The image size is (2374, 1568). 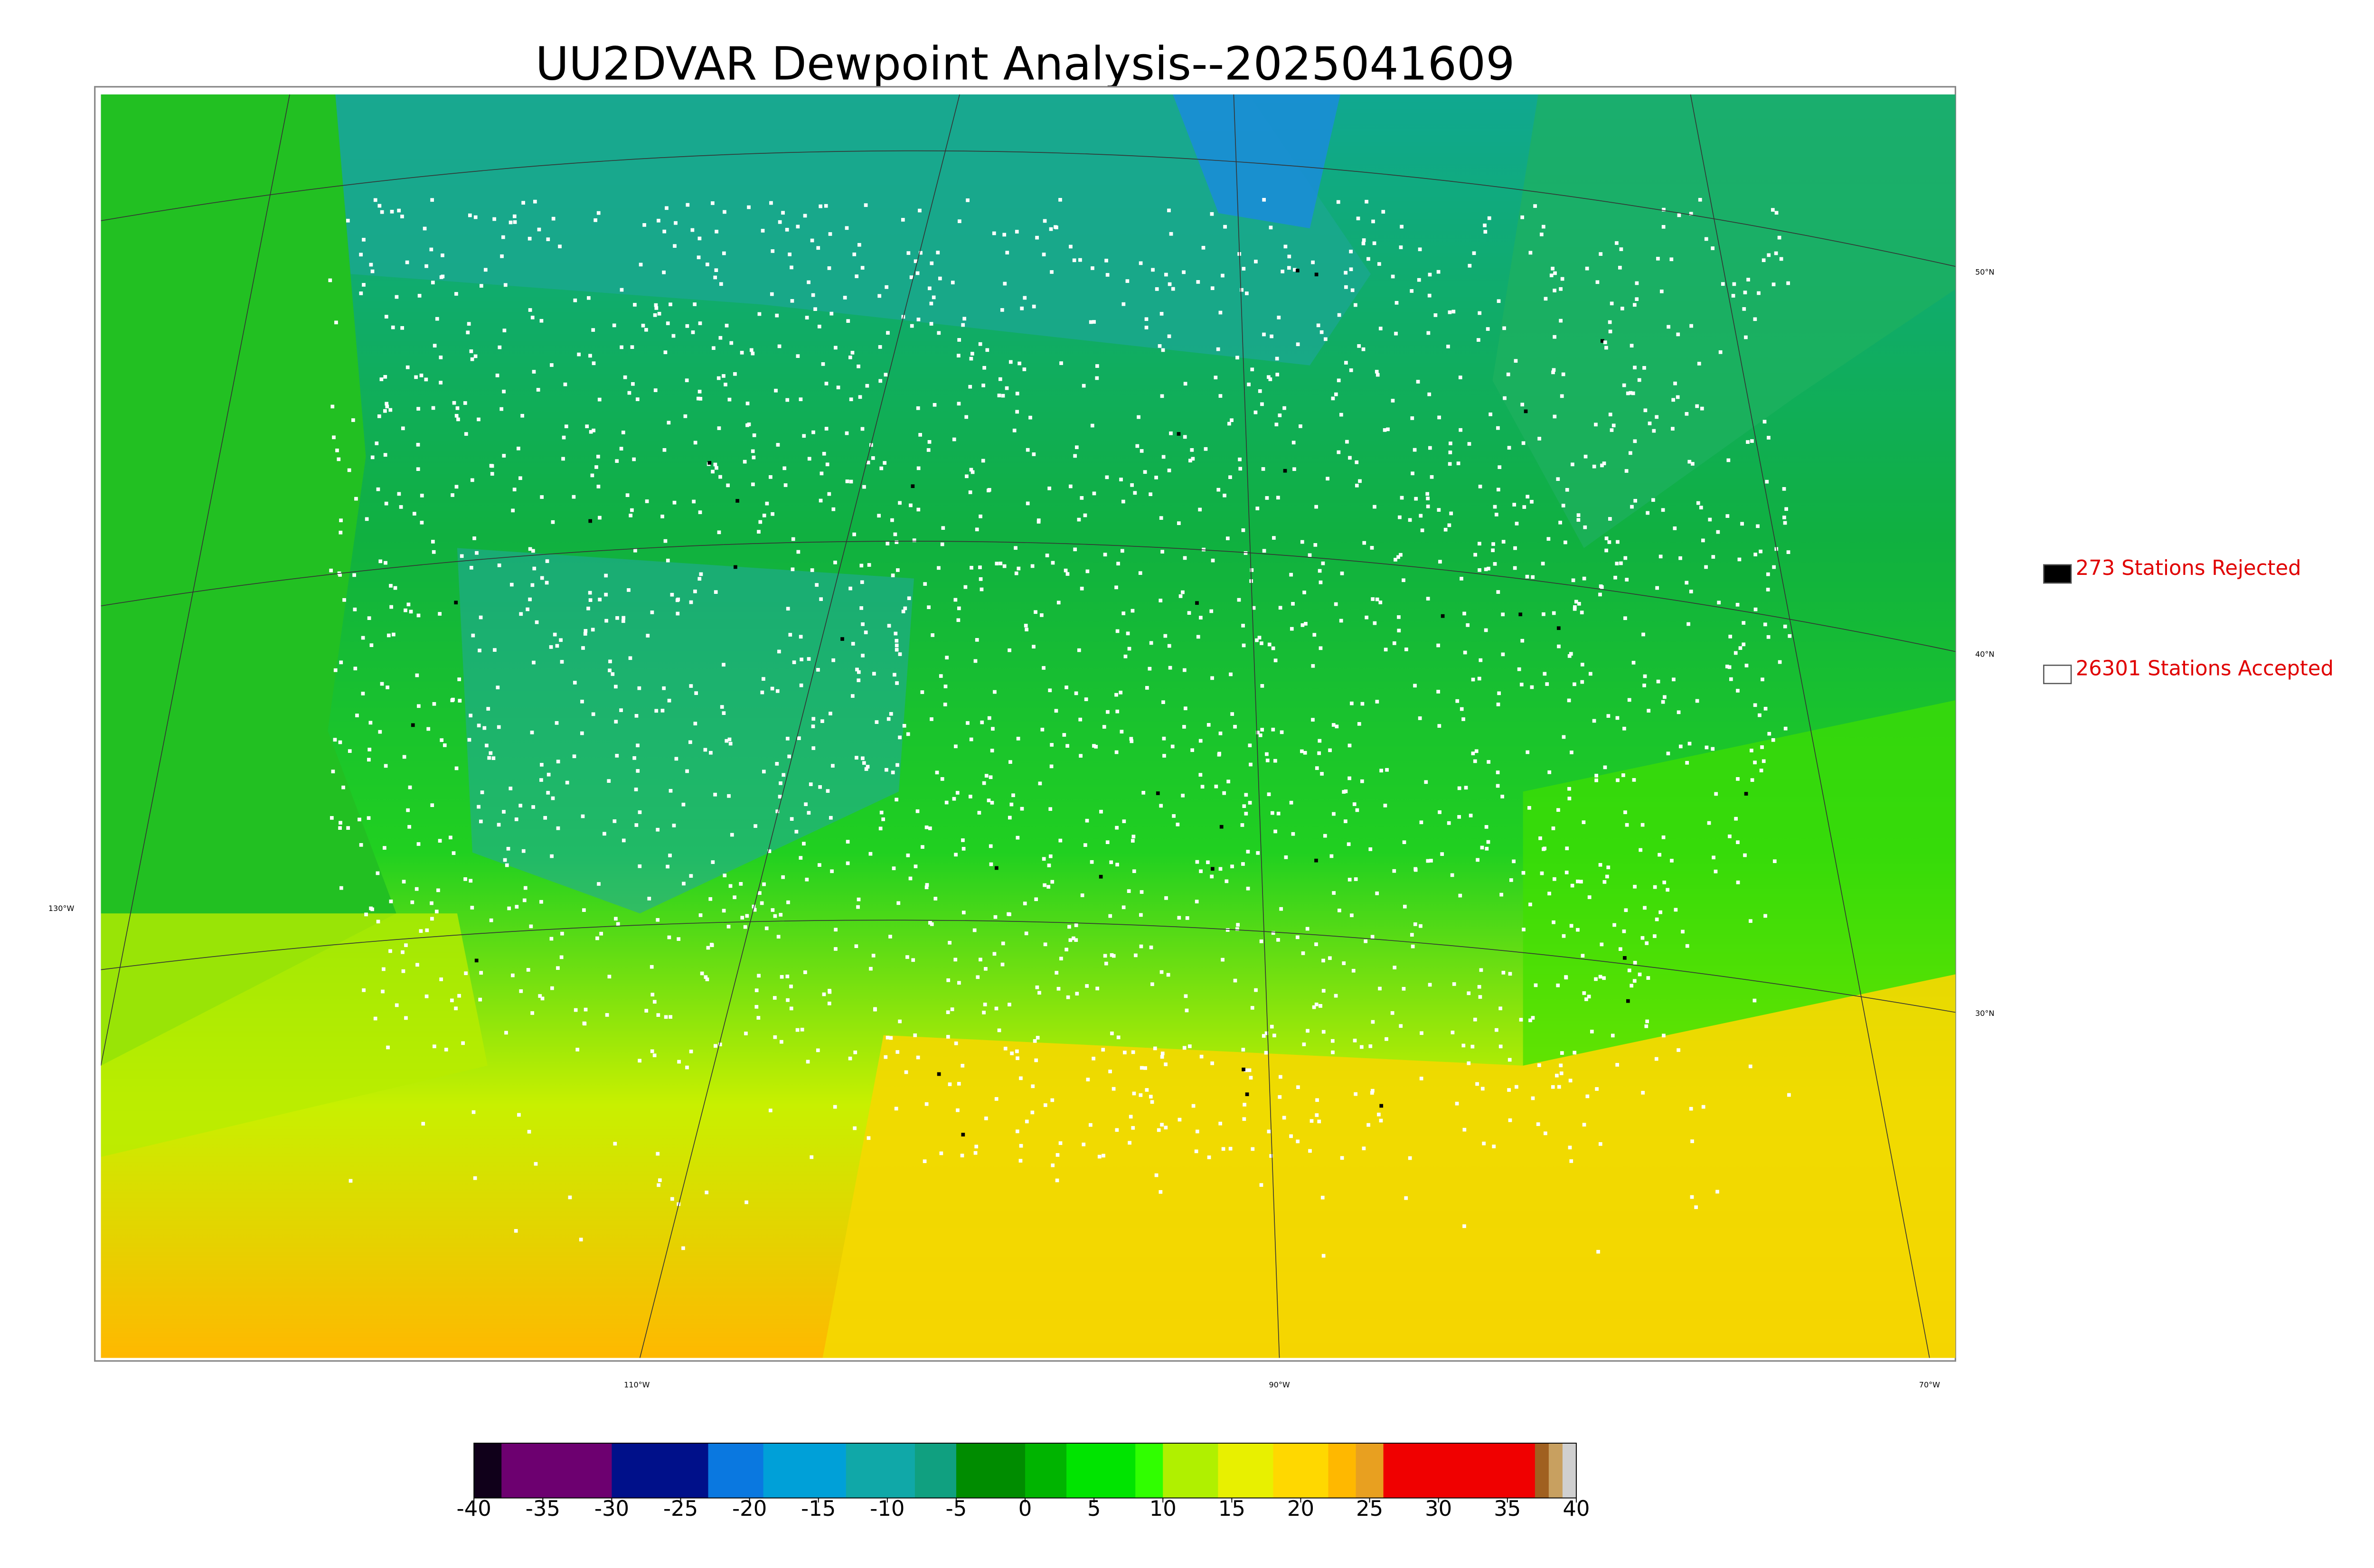 I want to click on colorbar-segment, so click(x=1342, y=1471).